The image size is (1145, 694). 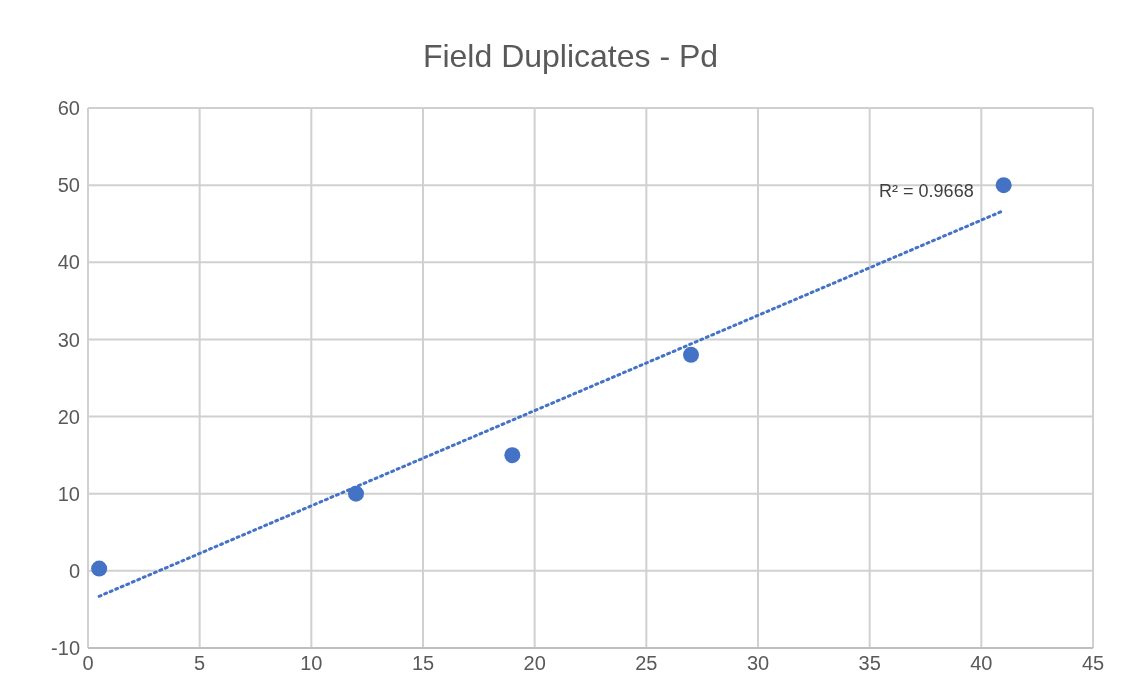 What do you see at coordinates (646, 663) in the screenshot?
I see `x-tick-label: 25` at bounding box center [646, 663].